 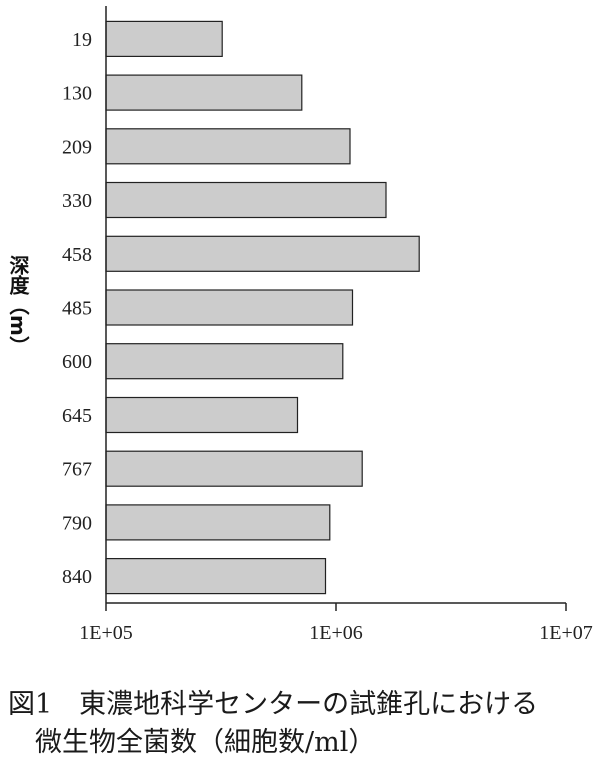 I want to click on y-tick-label: 600, so click(x=77, y=362).